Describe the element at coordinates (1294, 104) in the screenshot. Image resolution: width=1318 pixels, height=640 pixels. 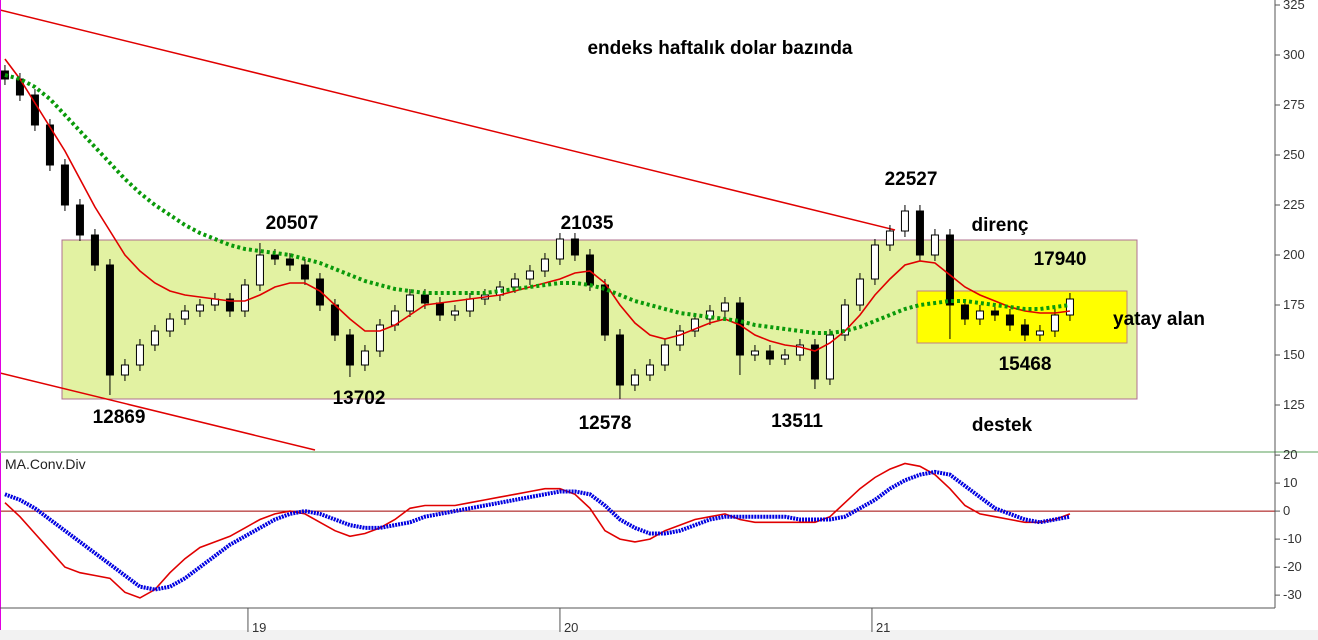
I see `y-tick-label: 275` at that location.